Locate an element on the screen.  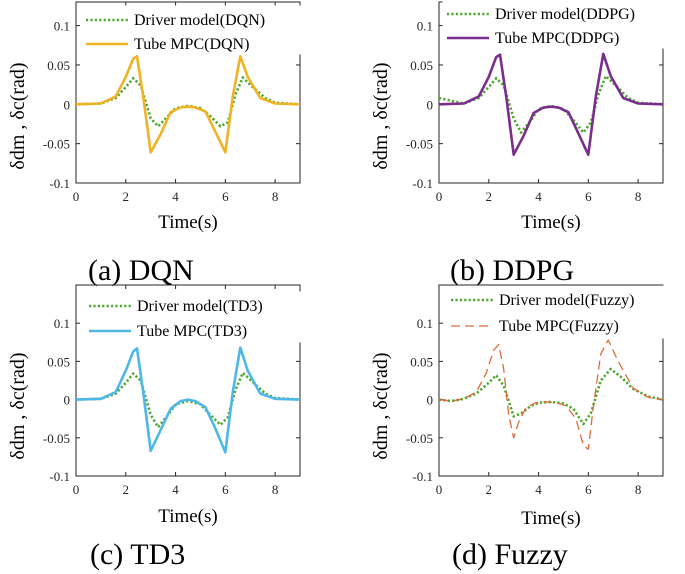
legend: Driver model(DDPG) Tube MPC(DDPG) is located at coordinates (554, 24).